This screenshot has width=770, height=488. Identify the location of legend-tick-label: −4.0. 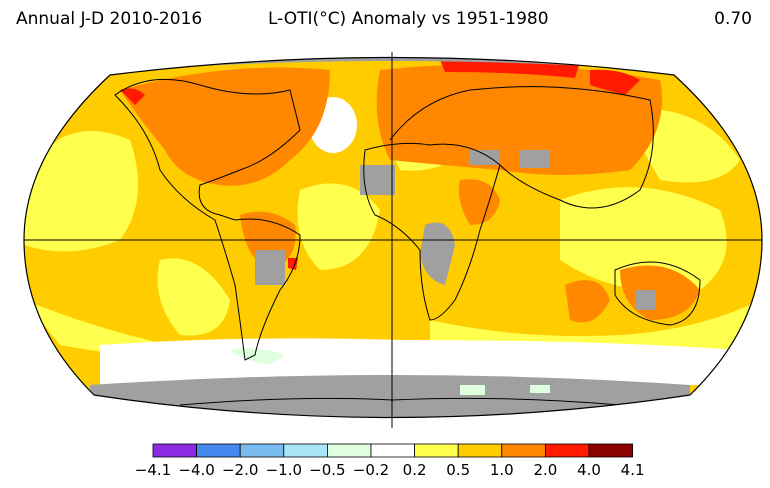
(196, 470).